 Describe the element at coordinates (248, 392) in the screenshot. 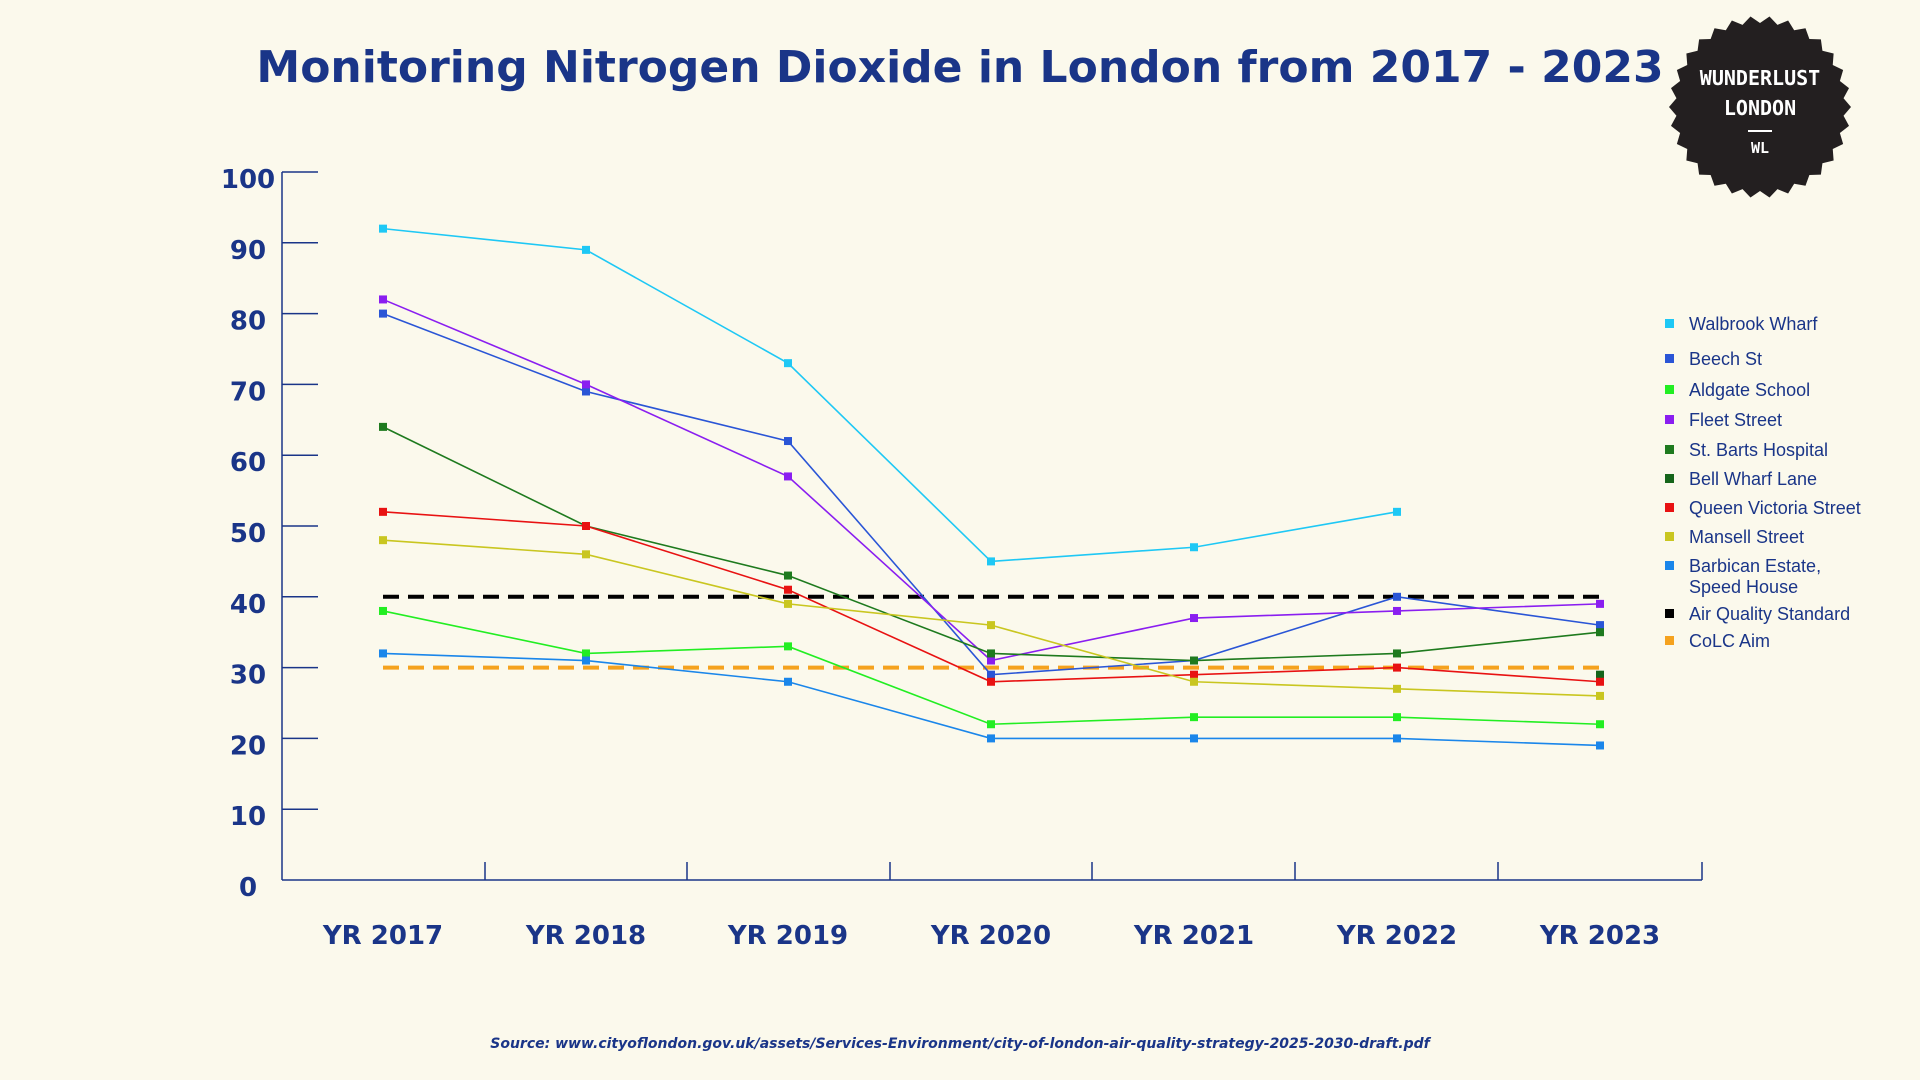

I see `y-tick-label: 70` at that location.